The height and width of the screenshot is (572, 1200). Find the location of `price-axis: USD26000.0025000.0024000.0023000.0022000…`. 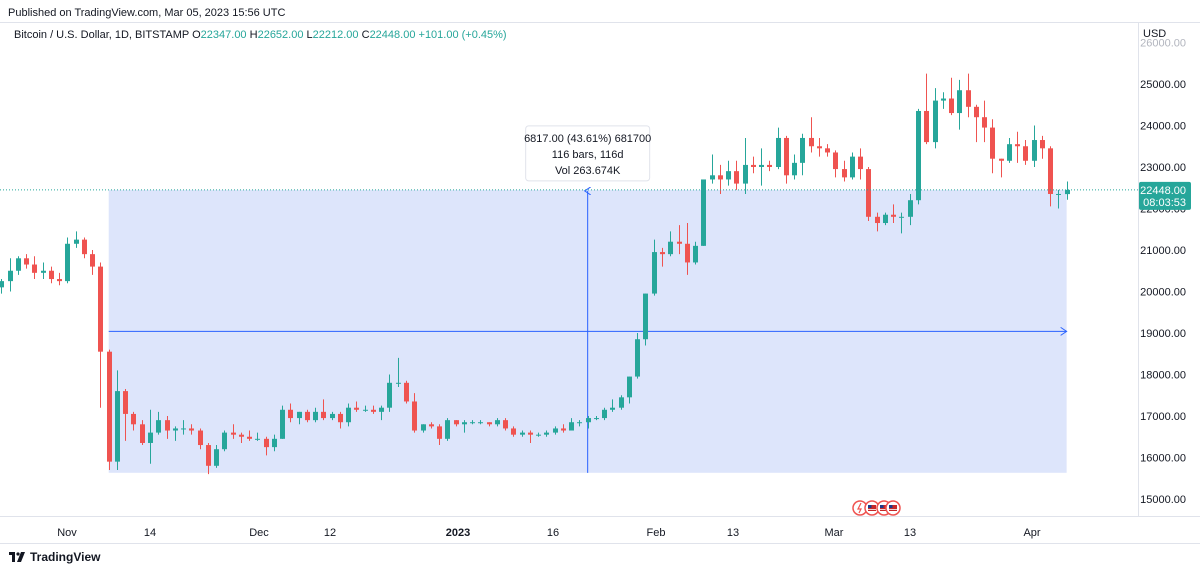

price-axis: USD26000.0025000.0024000.0023000.0022000… is located at coordinates (1165, 269).